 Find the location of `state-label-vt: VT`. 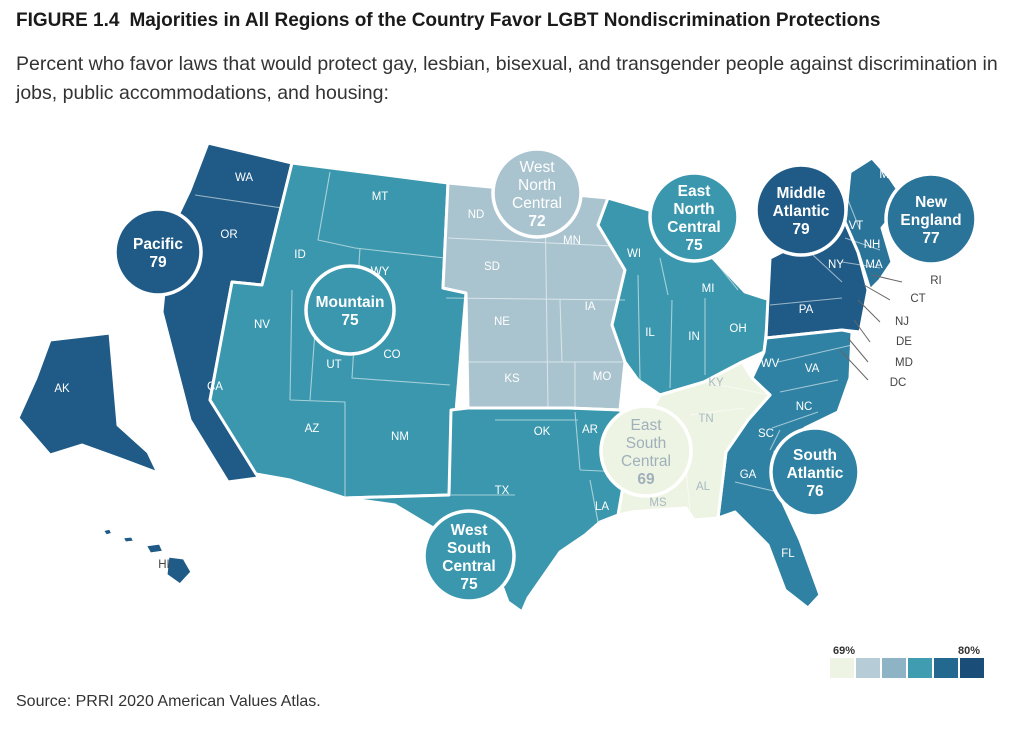

state-label-vt: VT is located at coordinates (856, 226).